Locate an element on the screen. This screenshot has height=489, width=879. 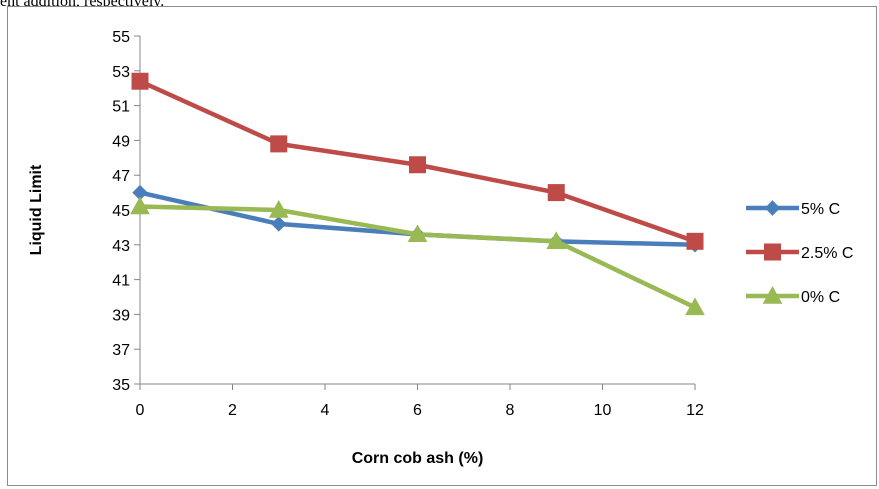
y-tick-label: 43 is located at coordinates (121, 246).